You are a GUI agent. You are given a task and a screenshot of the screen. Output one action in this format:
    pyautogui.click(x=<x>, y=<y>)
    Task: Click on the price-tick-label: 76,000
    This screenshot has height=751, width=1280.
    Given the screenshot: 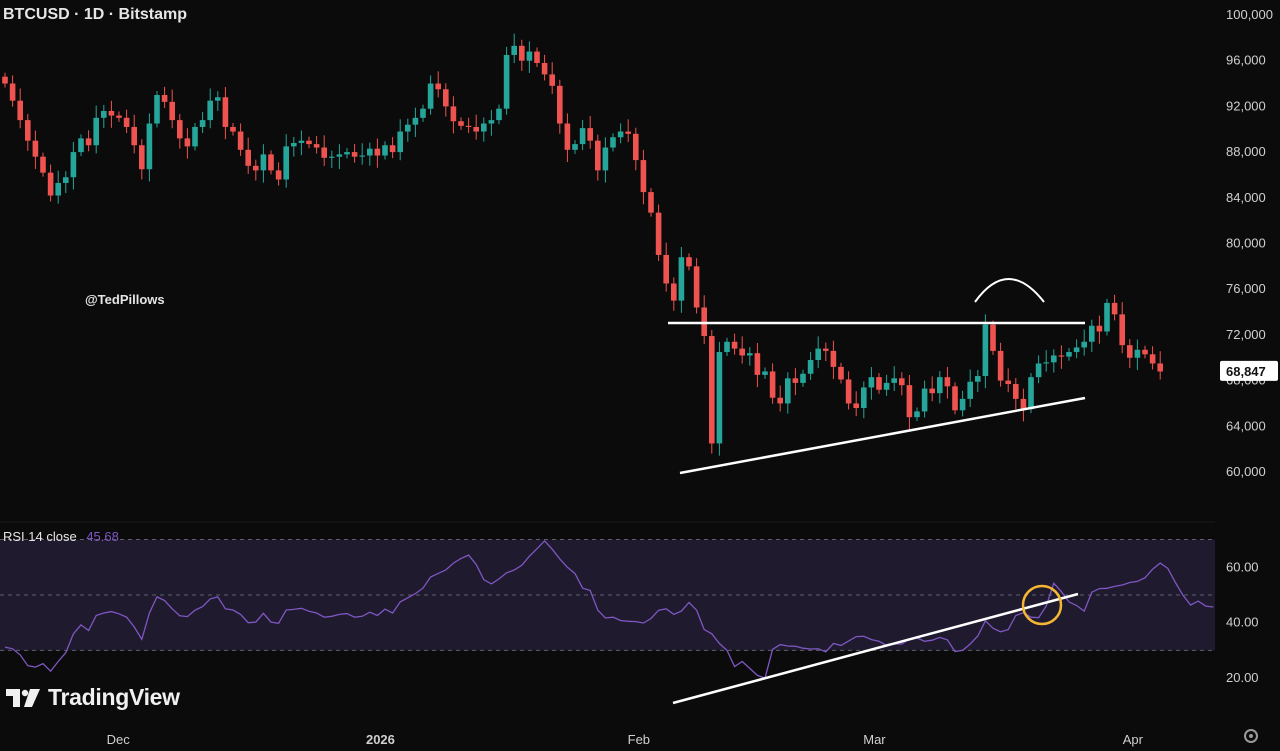 What is the action you would take?
    pyautogui.click(x=1246, y=288)
    